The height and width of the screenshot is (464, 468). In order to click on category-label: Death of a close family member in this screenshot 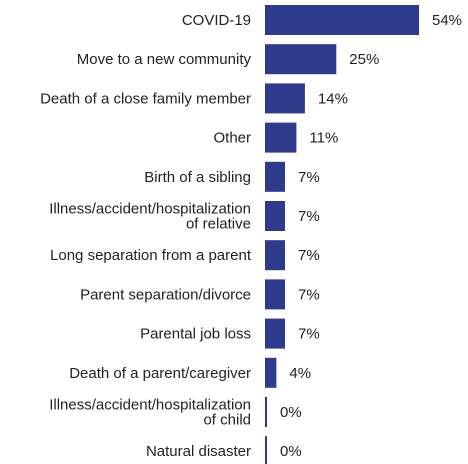, I will do `click(145, 98)`.